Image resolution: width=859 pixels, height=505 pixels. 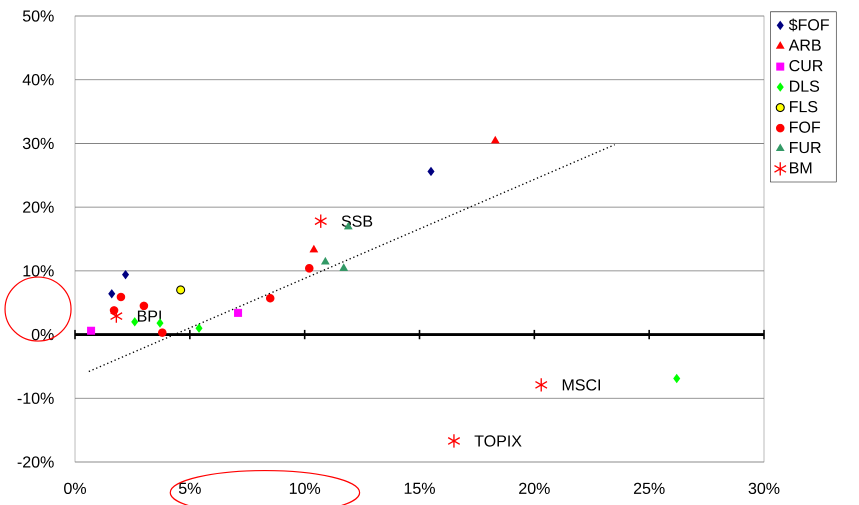 What do you see at coordinates (805, 86) in the screenshot?
I see `legend-label: DLS` at bounding box center [805, 86].